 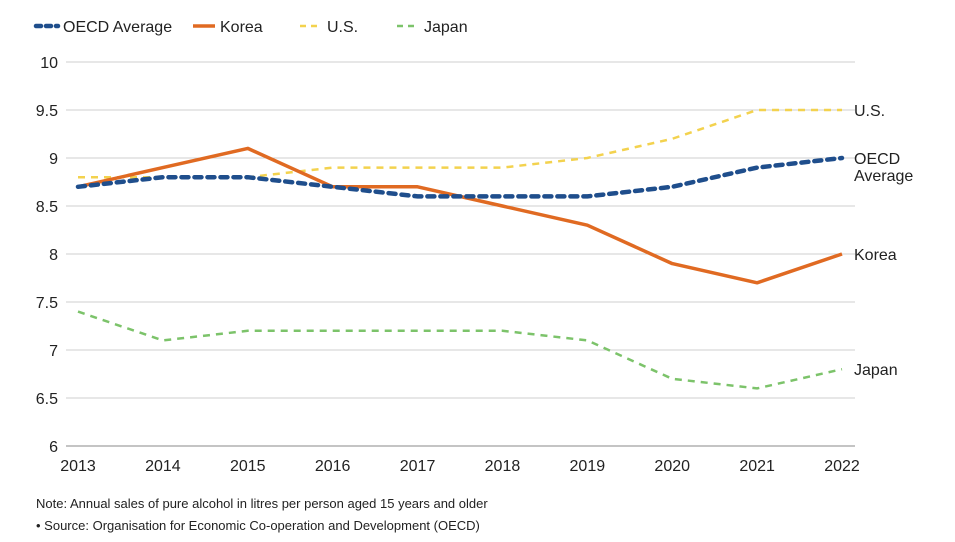 I want to click on series-line-u-s-, so click(x=460, y=143).